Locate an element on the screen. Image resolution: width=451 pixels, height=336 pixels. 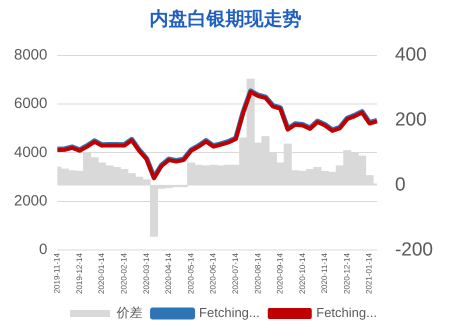
x-tick-label: 2020-04-14 is located at coordinates (169, 273).